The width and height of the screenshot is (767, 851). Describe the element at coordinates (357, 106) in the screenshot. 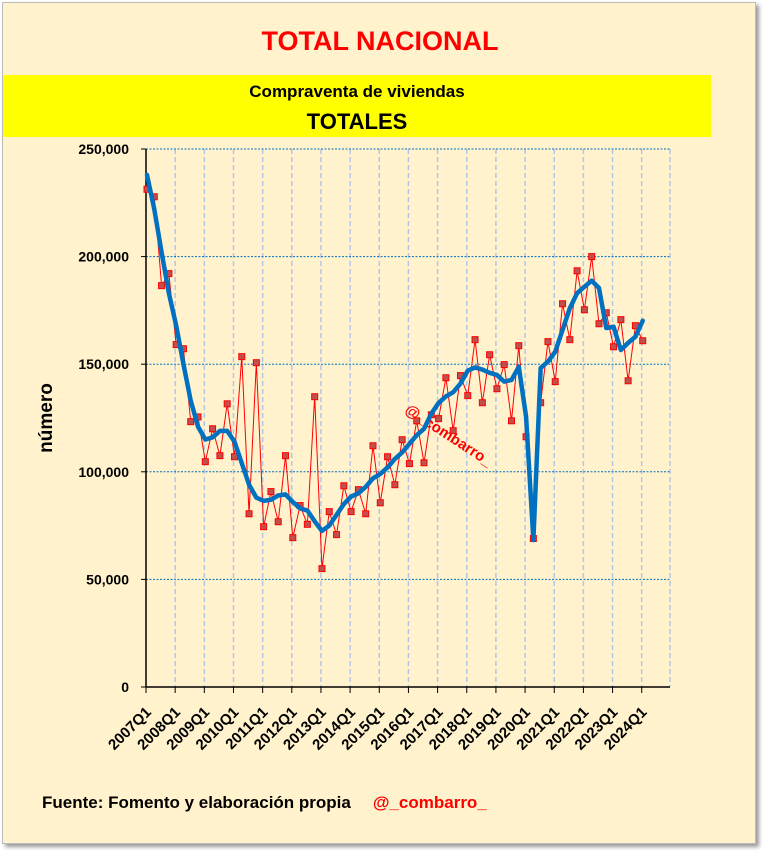

I see `subtitle-band` at that location.